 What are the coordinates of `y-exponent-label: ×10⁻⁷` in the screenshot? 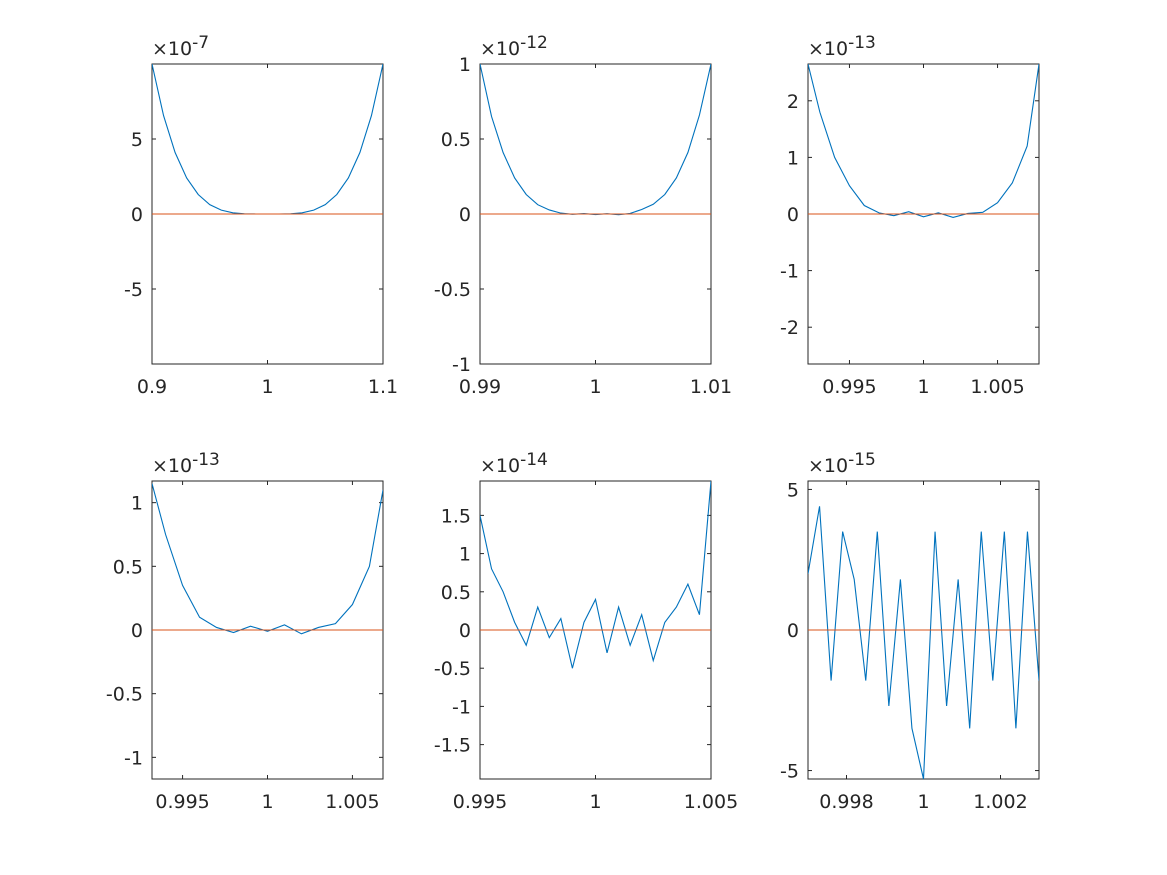 It's located at (180, 46).